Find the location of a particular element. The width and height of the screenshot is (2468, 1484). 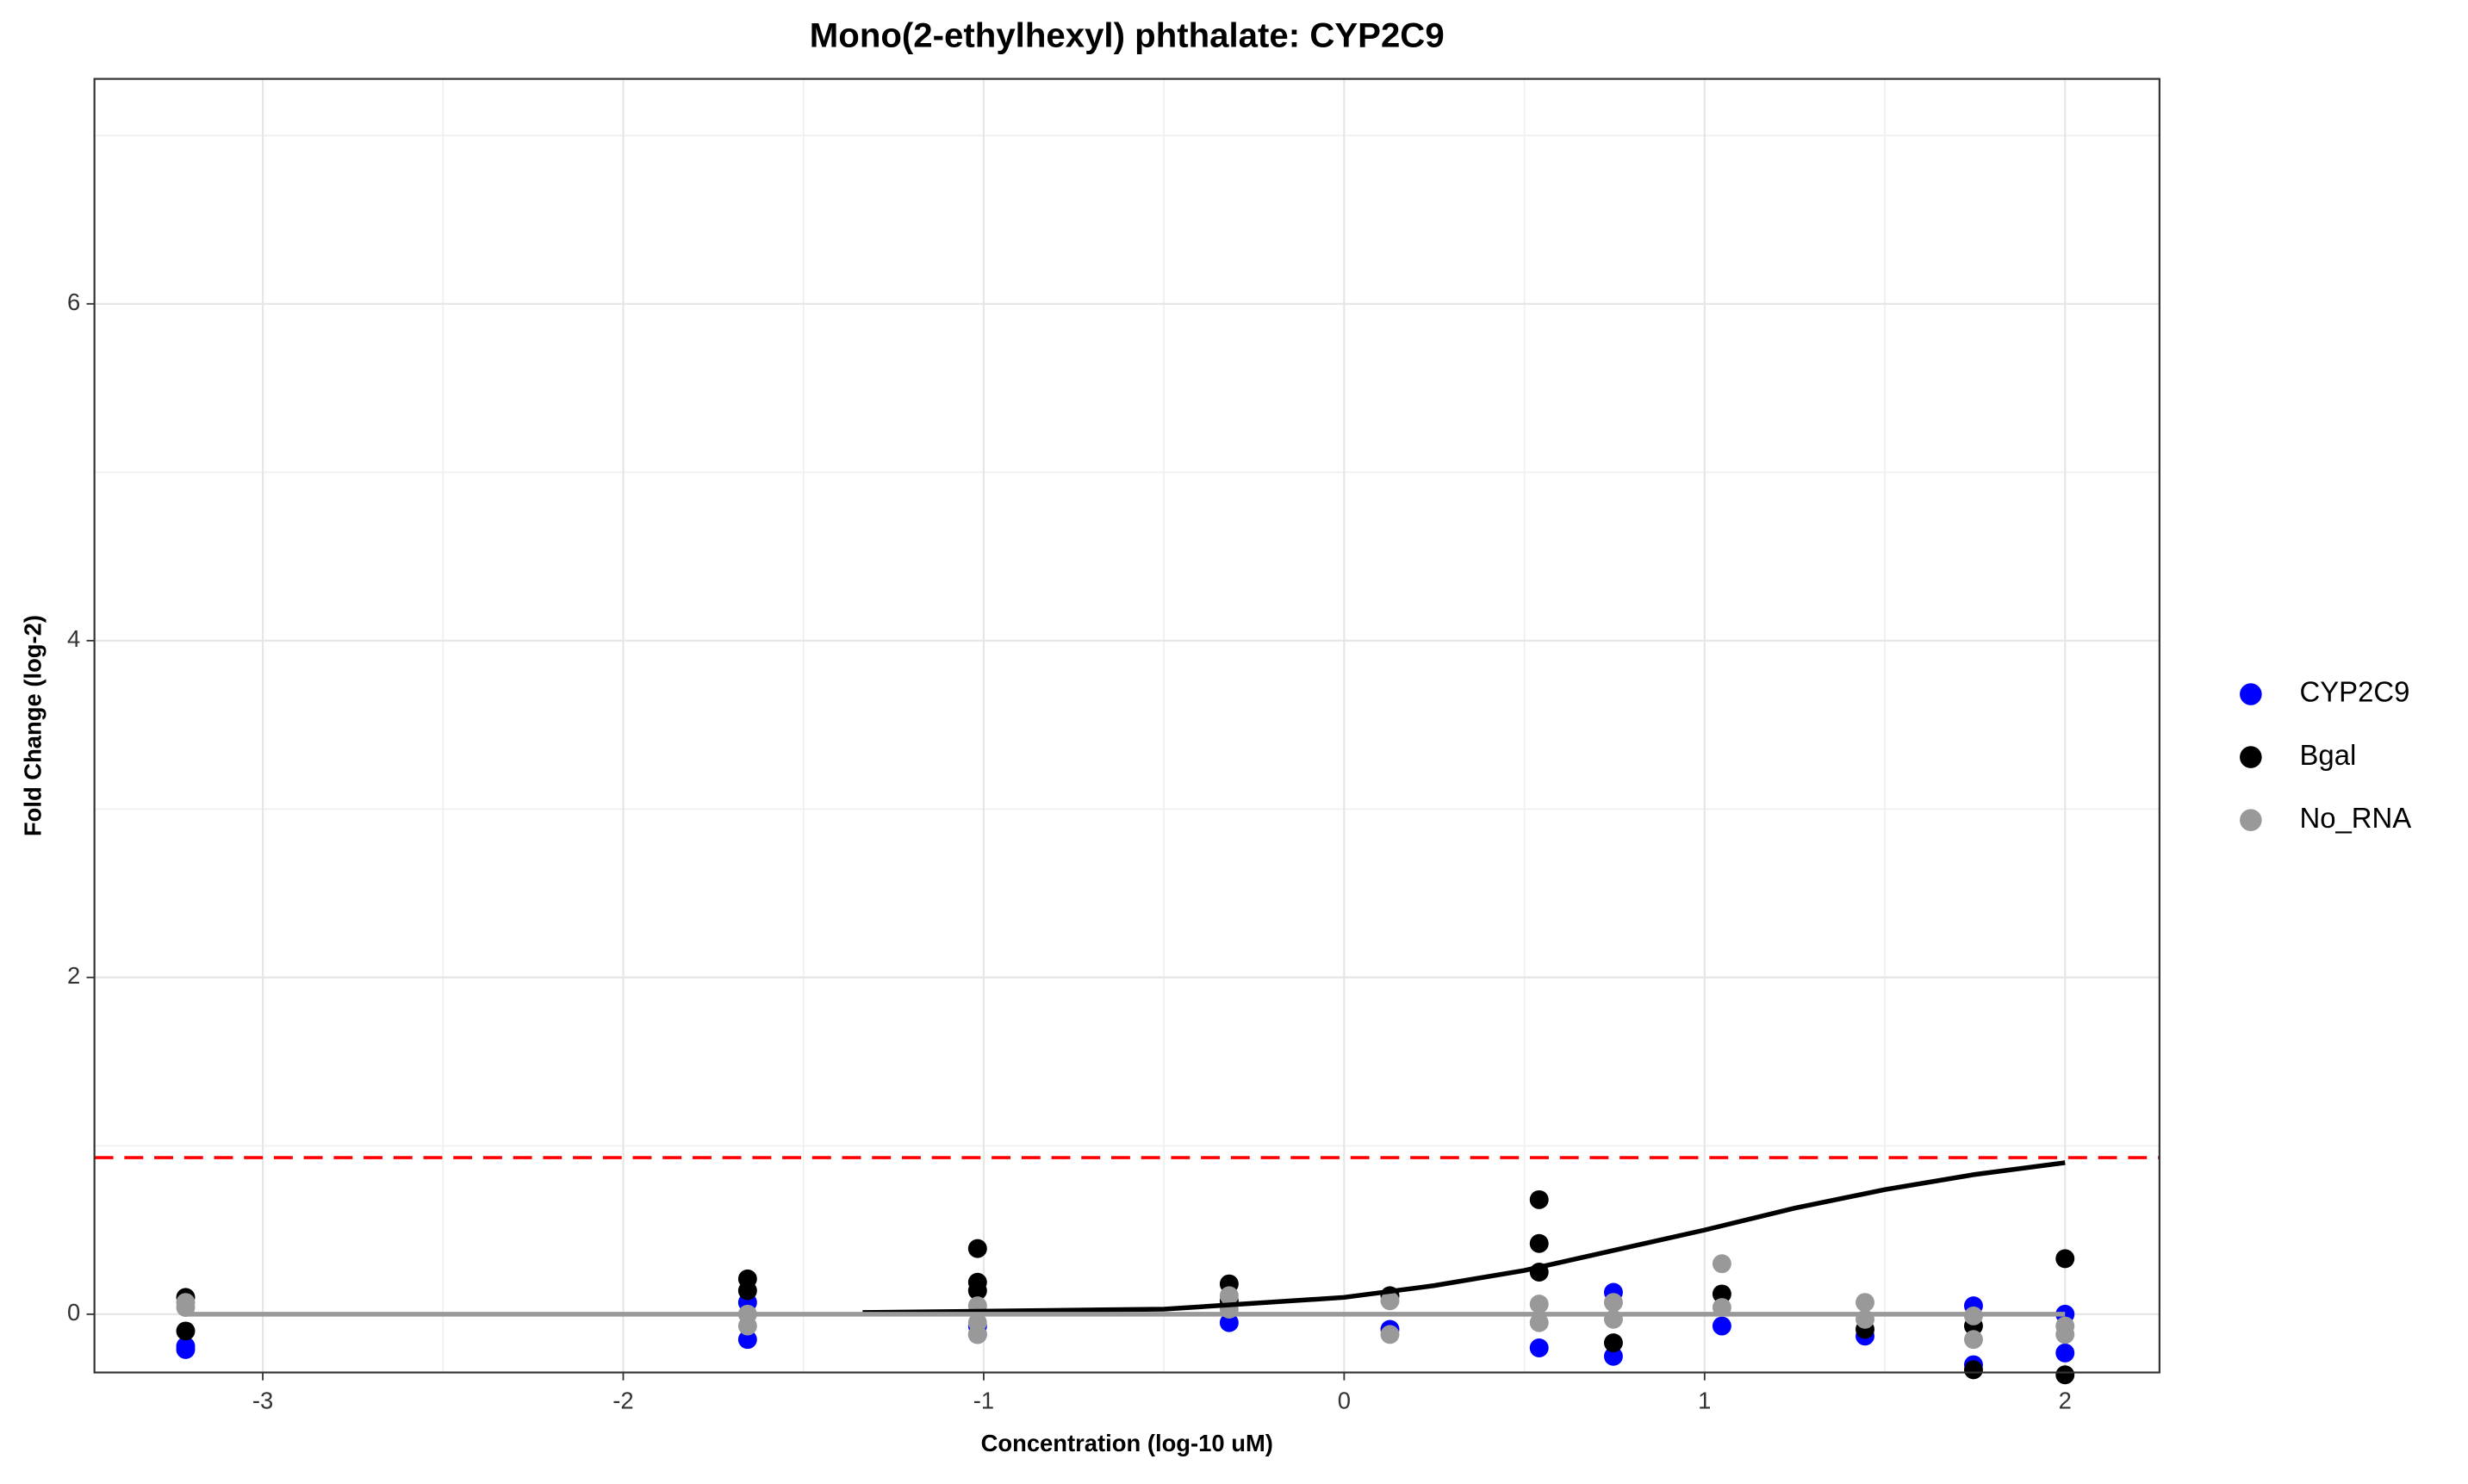

y-axis-label: Fold Change (log-2) is located at coordinates (32, 725).